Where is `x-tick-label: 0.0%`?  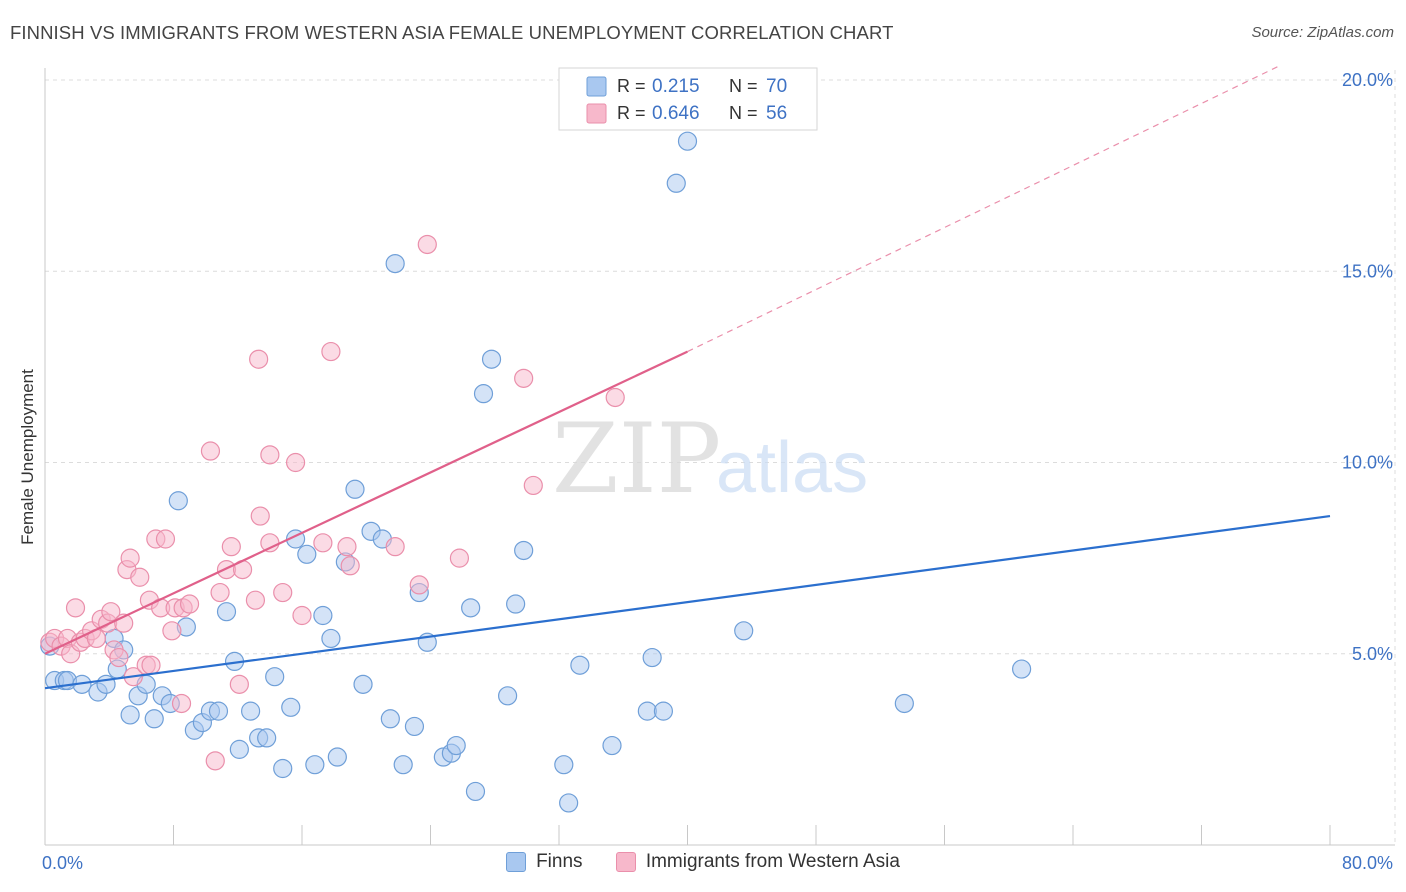 x-tick-label: 0.0% is located at coordinates (62, 863).